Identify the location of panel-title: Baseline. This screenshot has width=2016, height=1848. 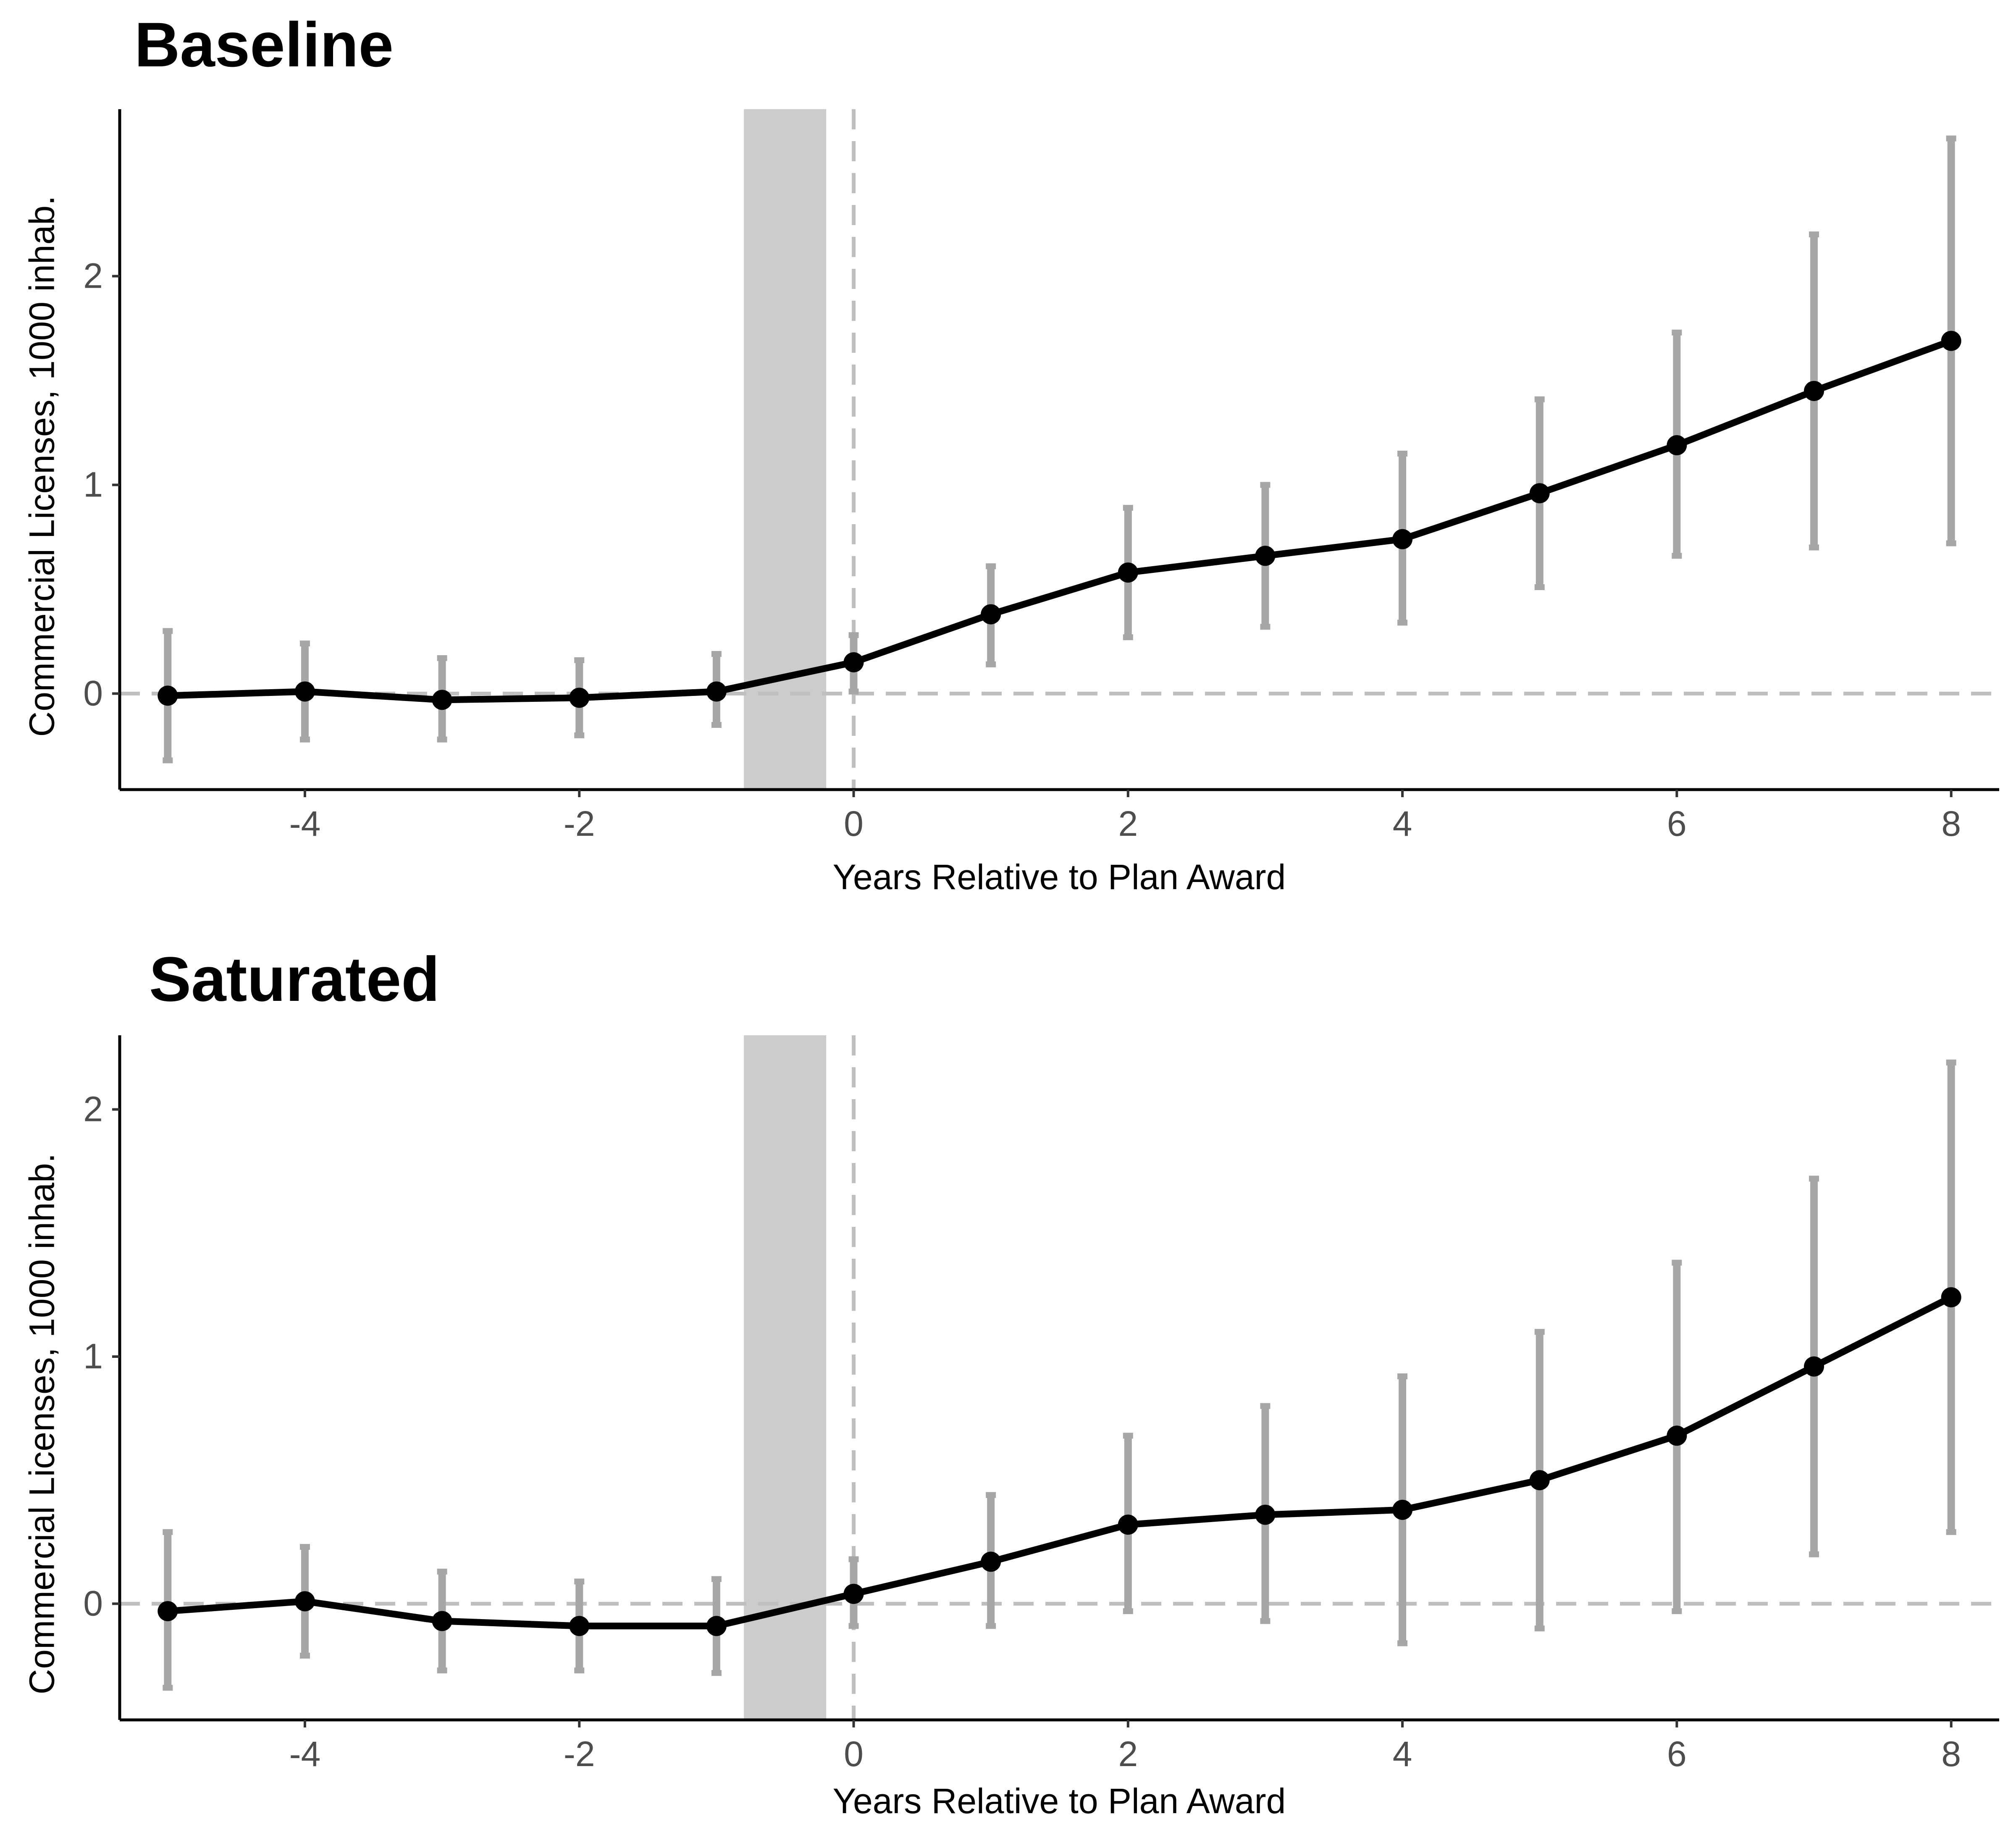
(264, 44).